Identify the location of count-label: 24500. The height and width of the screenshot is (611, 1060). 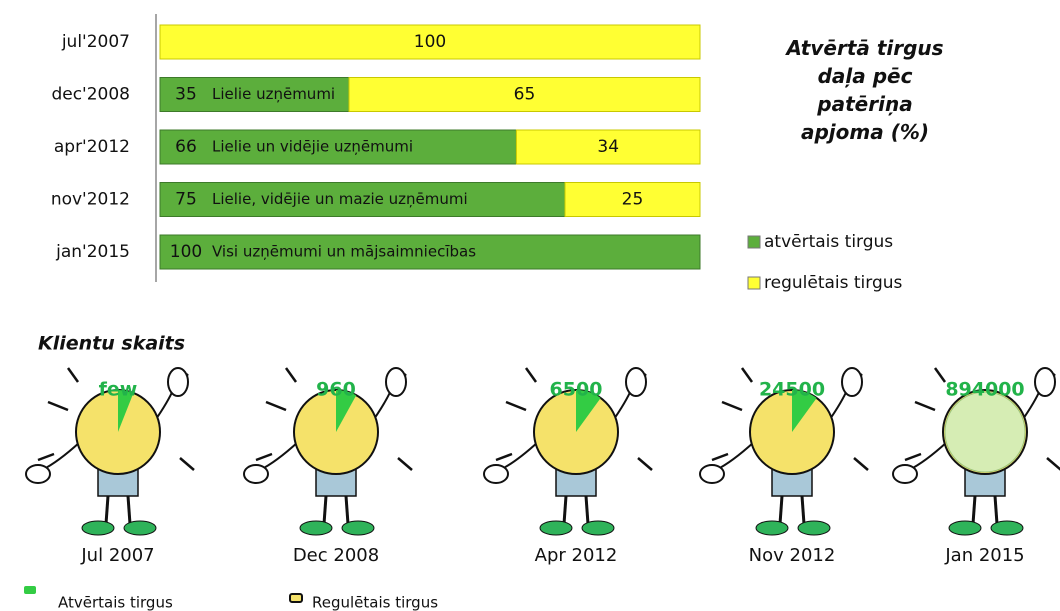
(792, 390).